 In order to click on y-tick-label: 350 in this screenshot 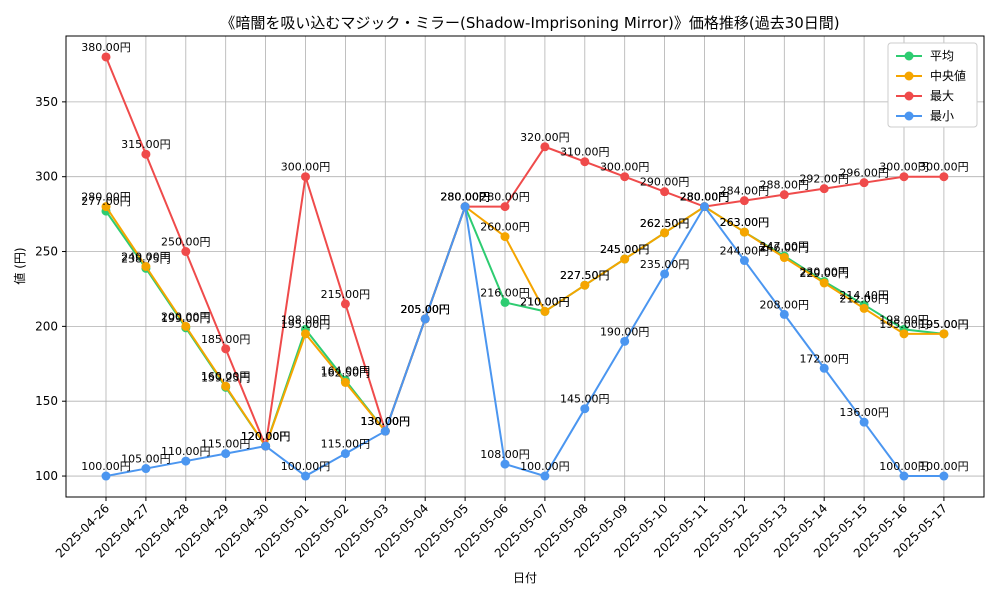, I will do `click(46, 102)`.